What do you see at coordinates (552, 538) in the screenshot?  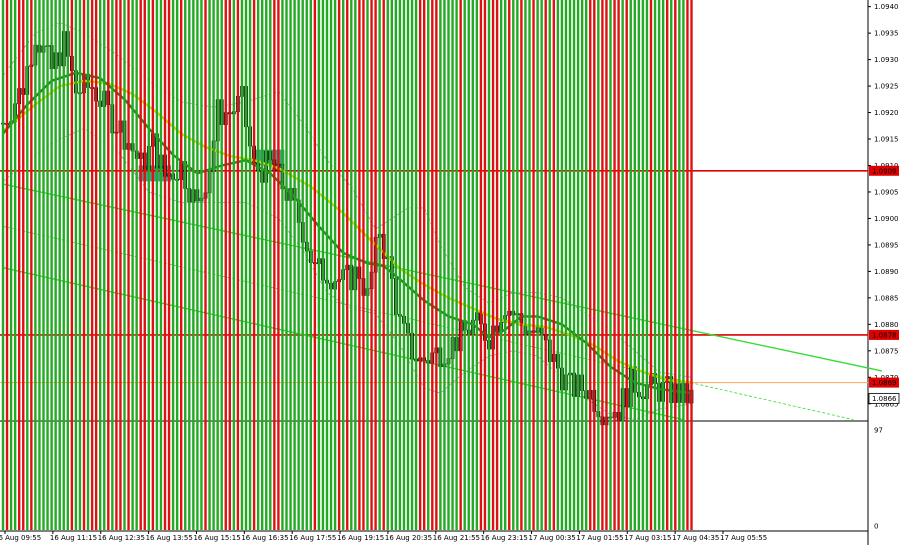 I see `time-tick-label: 17 Aug 00:35` at bounding box center [552, 538].